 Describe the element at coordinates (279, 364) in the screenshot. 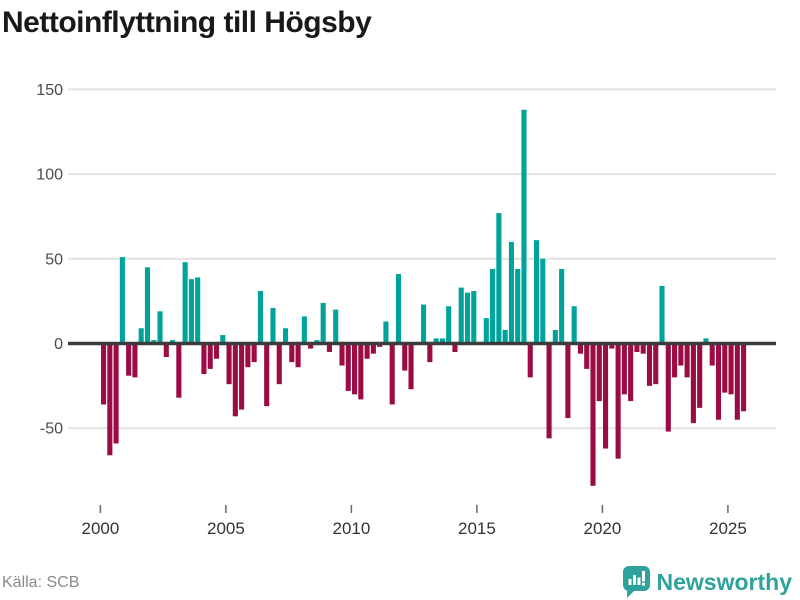

I see `bar-2007Q1` at that location.